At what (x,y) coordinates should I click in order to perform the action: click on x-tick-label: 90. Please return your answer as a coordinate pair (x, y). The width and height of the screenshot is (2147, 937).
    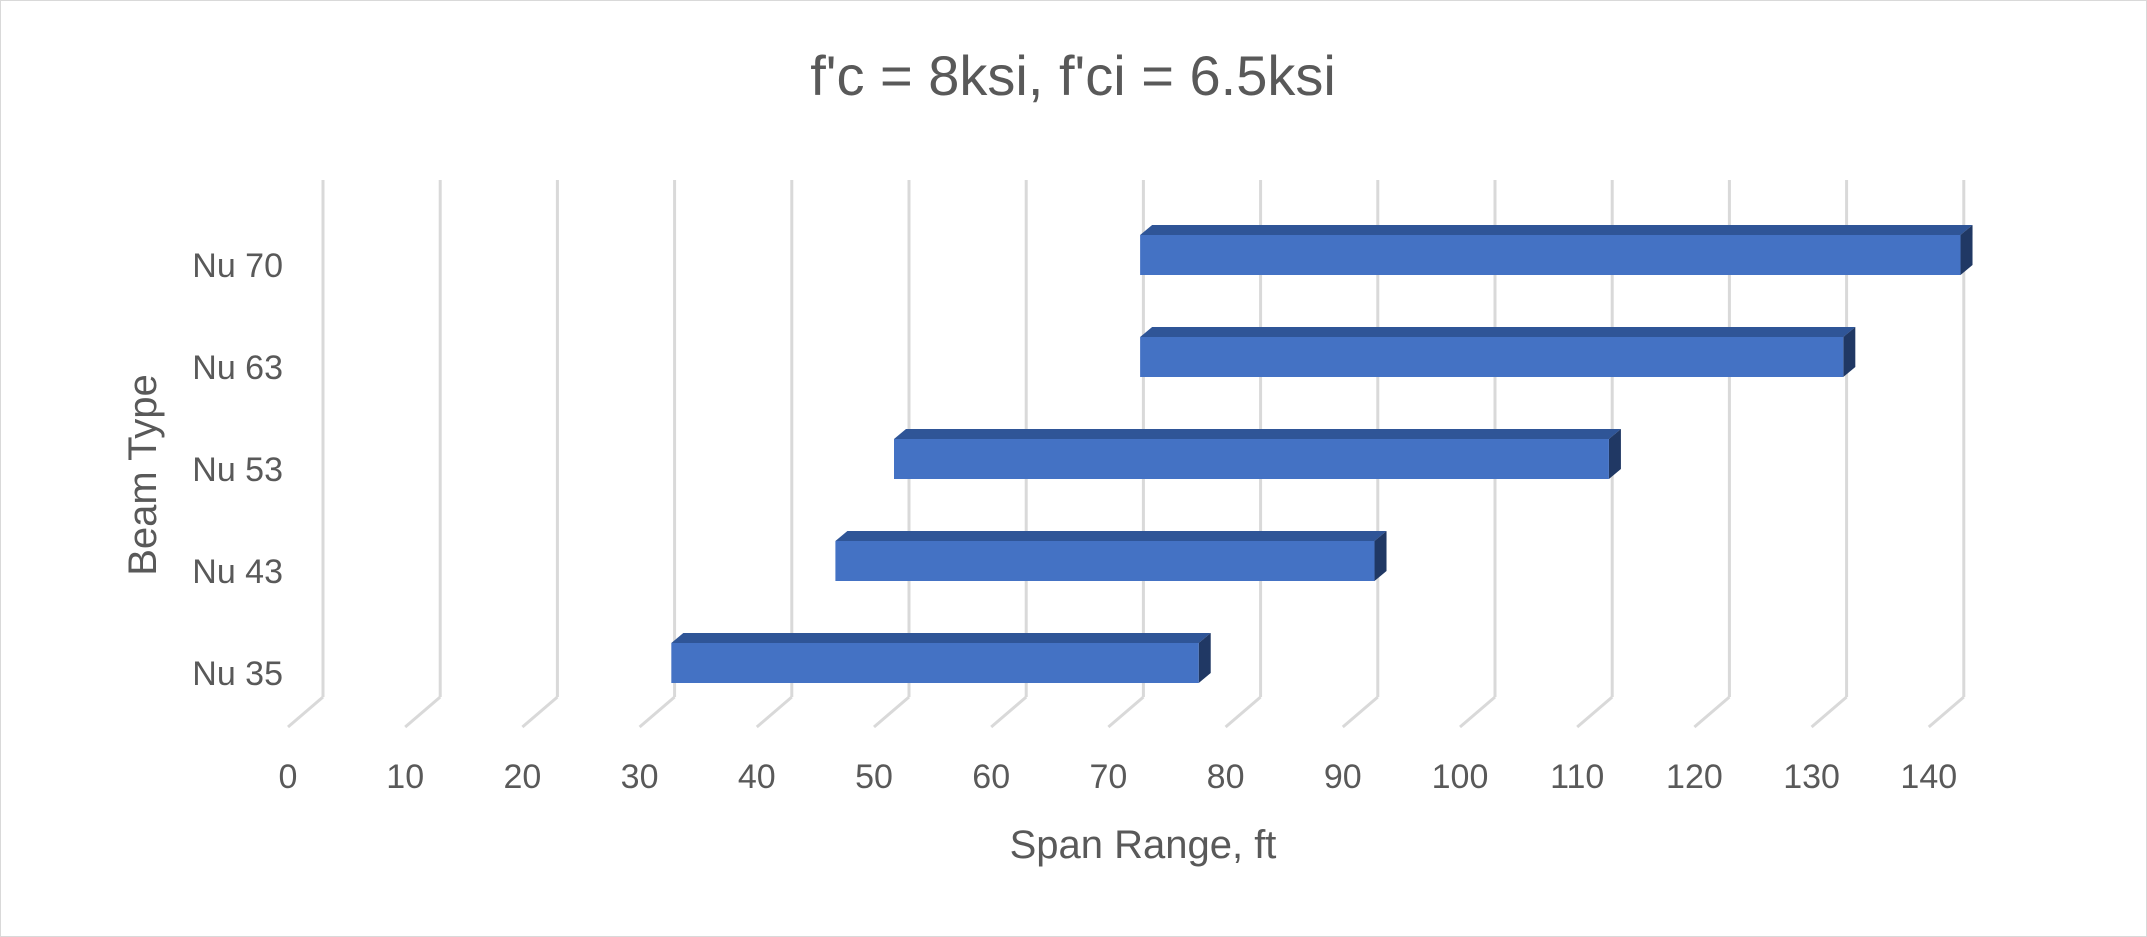
    Looking at the image, I should click on (1343, 777).